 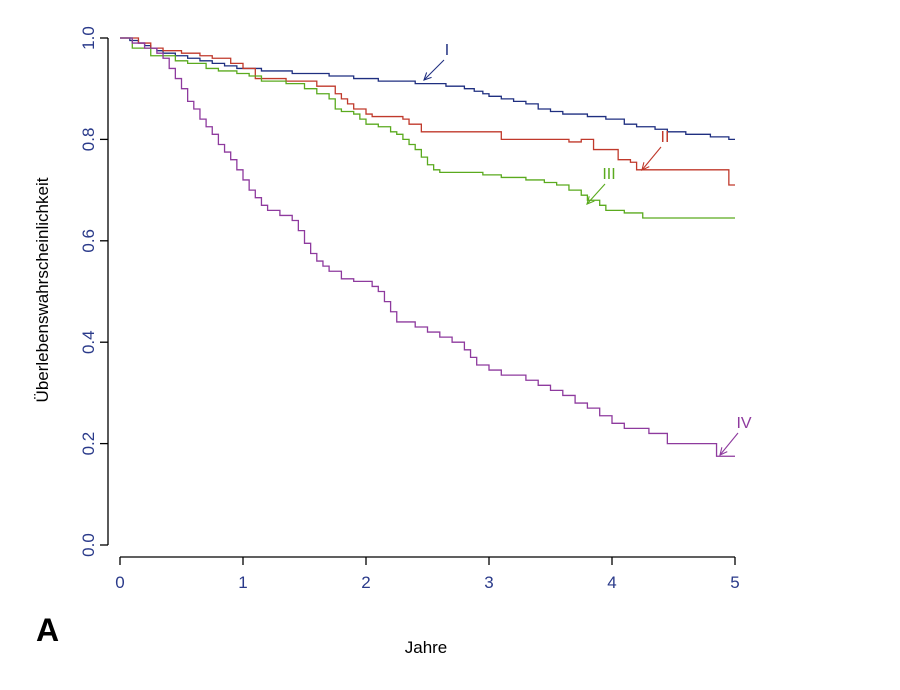 I want to click on panel-label: A, so click(x=48, y=630).